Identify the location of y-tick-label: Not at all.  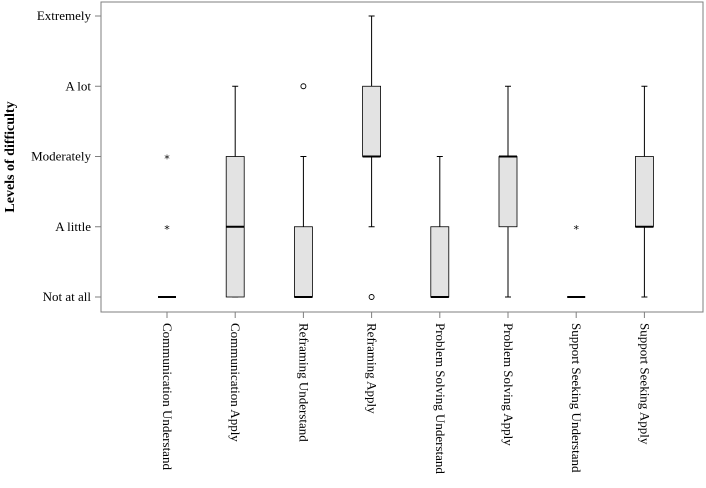
(67, 296).